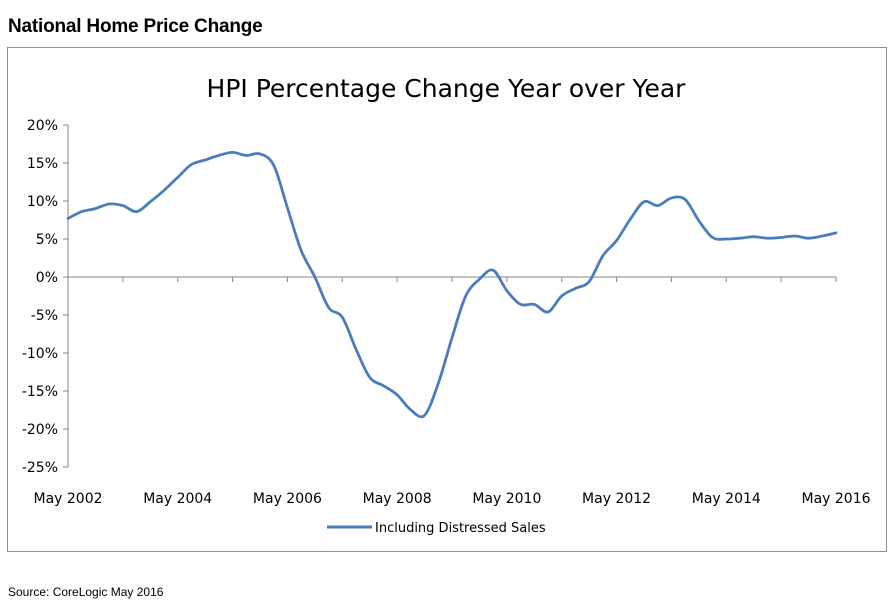  Describe the element at coordinates (86, 592) in the screenshot. I see `source-note: Source: CoreLogic May 2016` at that location.